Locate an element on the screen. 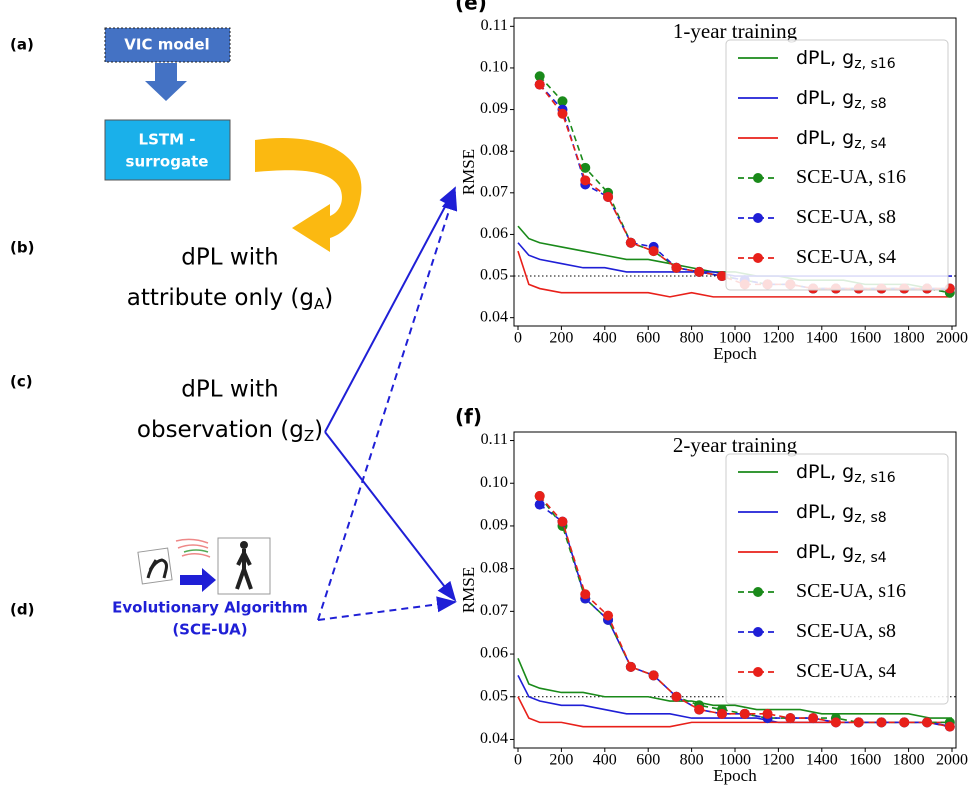  label-d: (d) is located at coordinates (22, 610).